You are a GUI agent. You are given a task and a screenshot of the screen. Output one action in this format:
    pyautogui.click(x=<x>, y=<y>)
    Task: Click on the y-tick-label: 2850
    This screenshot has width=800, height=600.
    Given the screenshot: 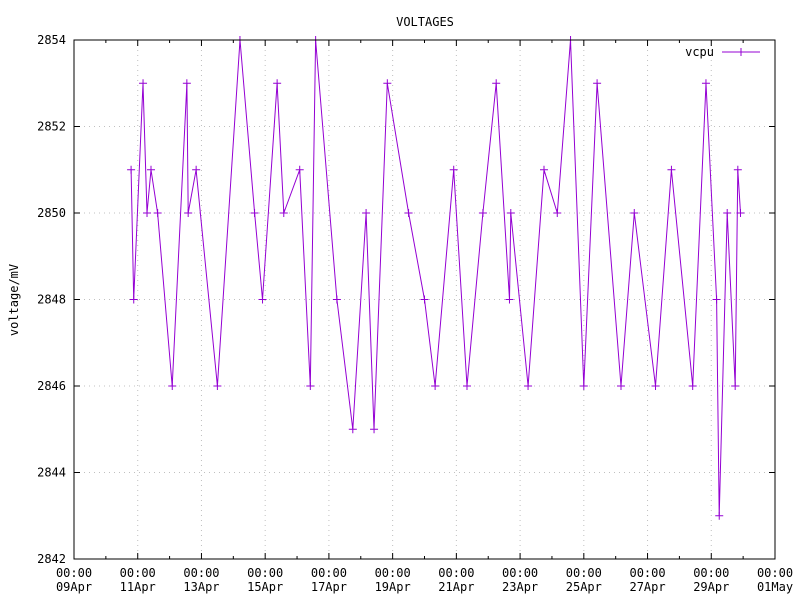 What is the action you would take?
    pyautogui.click(x=51, y=213)
    